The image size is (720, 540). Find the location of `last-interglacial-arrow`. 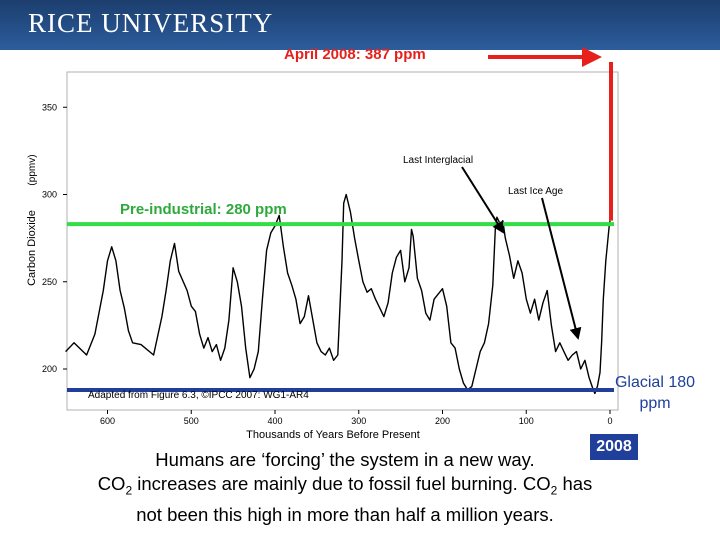

last-interglacial-arrow is located at coordinates (483, 200).